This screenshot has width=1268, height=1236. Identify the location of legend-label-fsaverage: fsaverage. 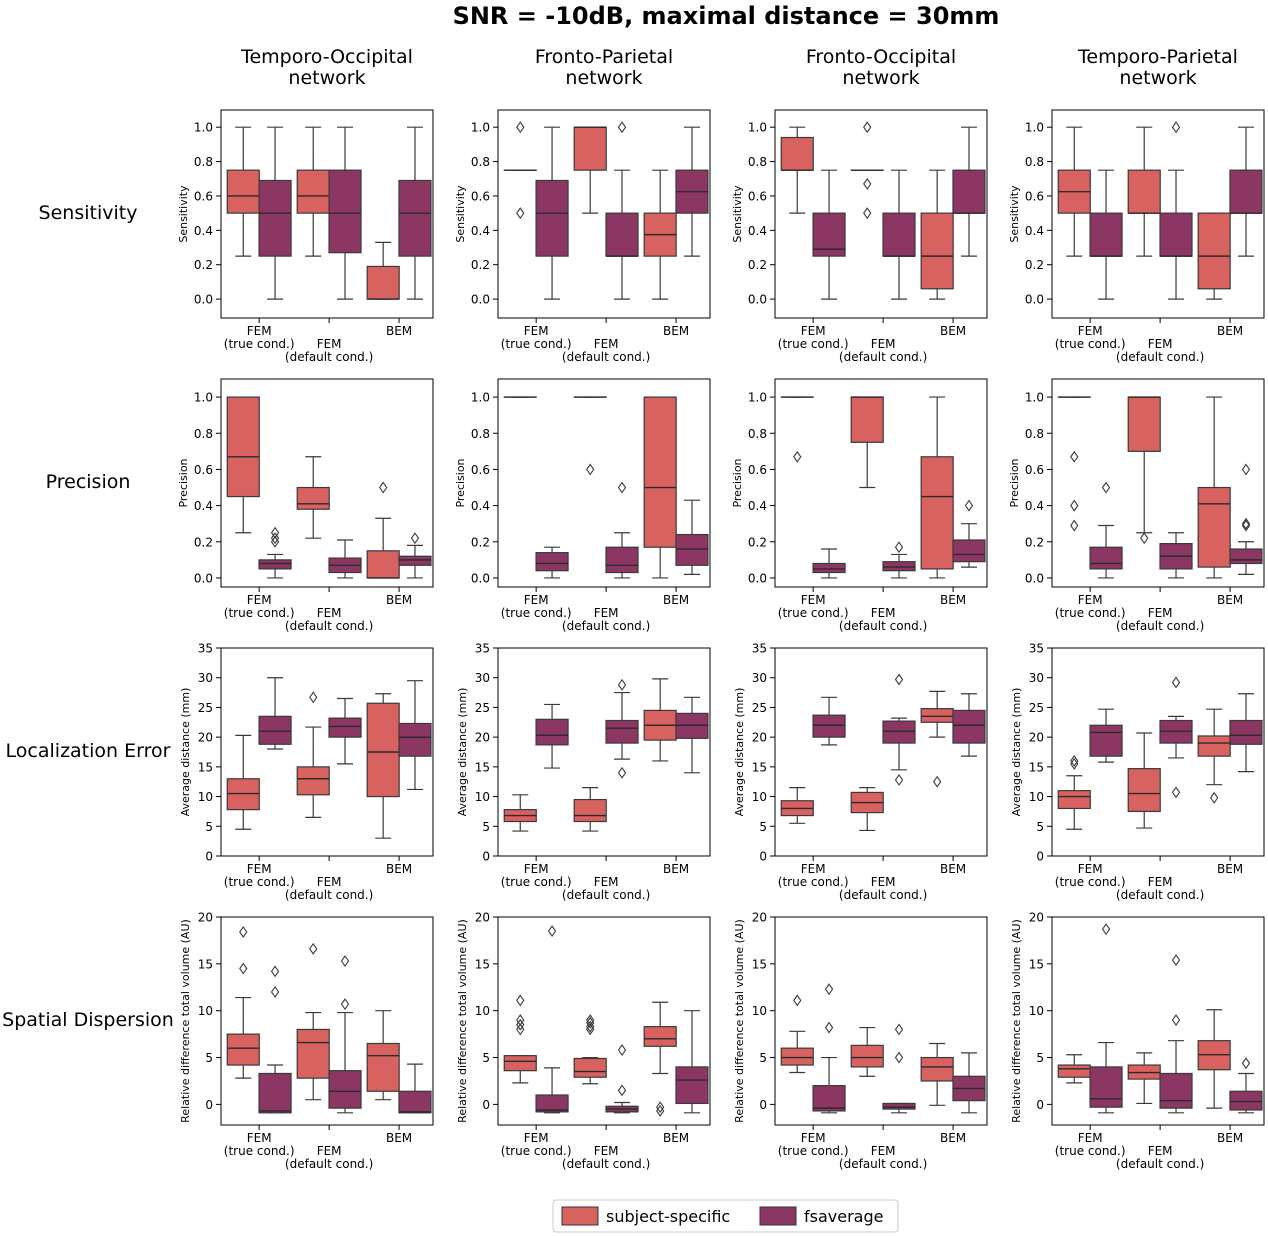
(843, 1216).